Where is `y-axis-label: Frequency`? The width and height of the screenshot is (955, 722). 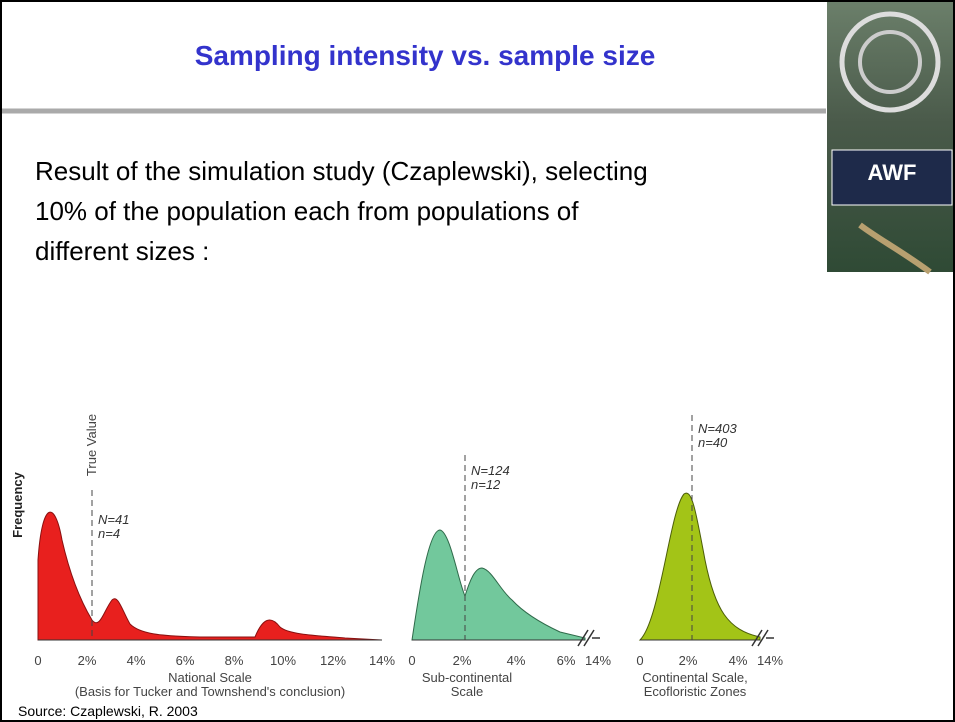 y-axis-label: Frequency is located at coordinates (17, 504).